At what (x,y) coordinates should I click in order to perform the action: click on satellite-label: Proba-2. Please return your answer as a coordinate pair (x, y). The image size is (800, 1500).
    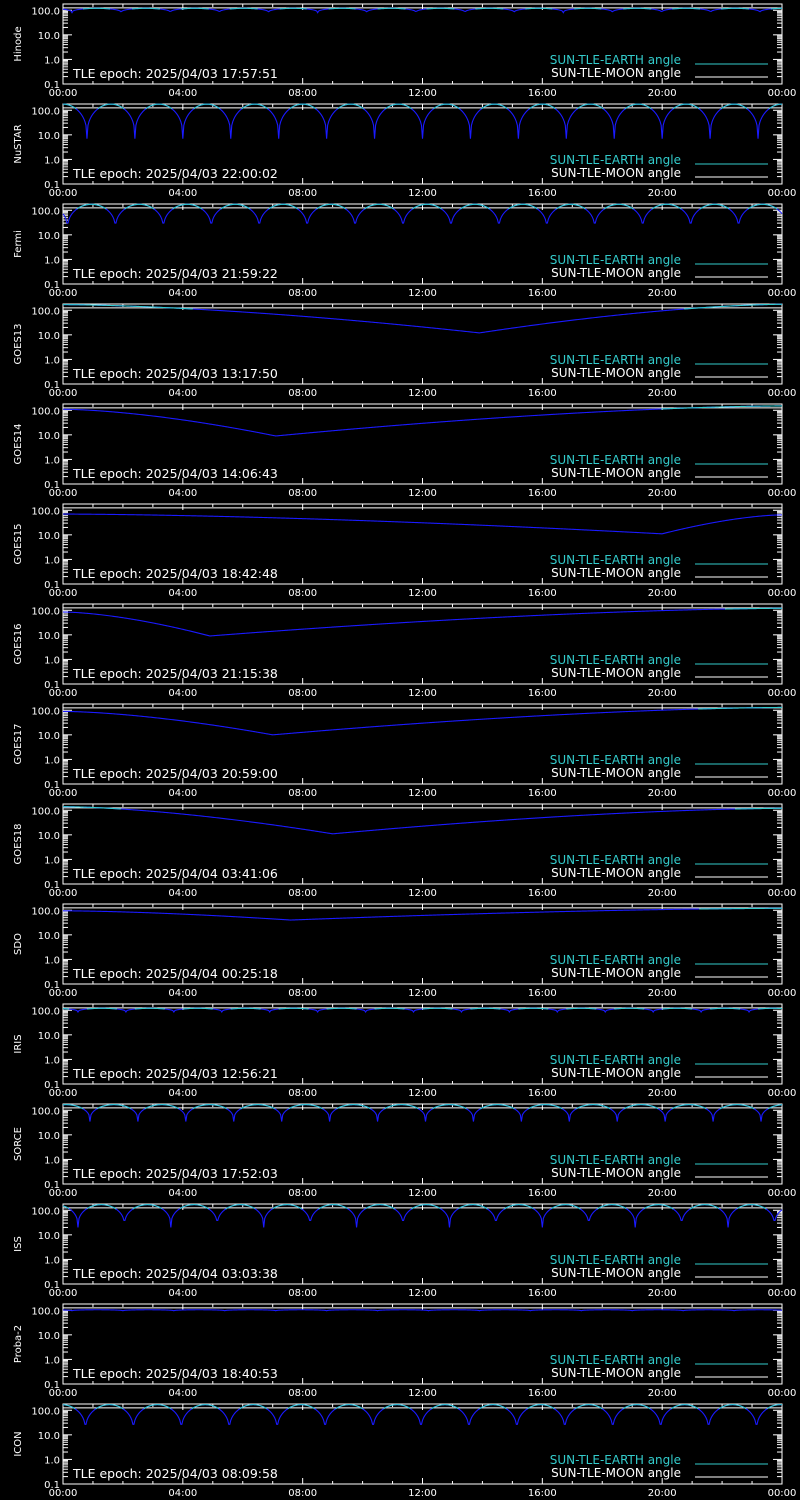
    Looking at the image, I should click on (18, 1344).